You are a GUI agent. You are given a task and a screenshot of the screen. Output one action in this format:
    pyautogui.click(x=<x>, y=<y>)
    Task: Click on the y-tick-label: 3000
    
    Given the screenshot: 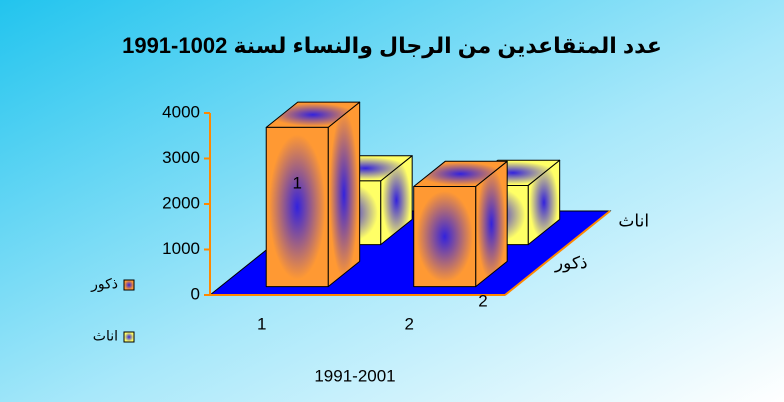 What is the action you would take?
    pyautogui.click(x=181, y=157)
    